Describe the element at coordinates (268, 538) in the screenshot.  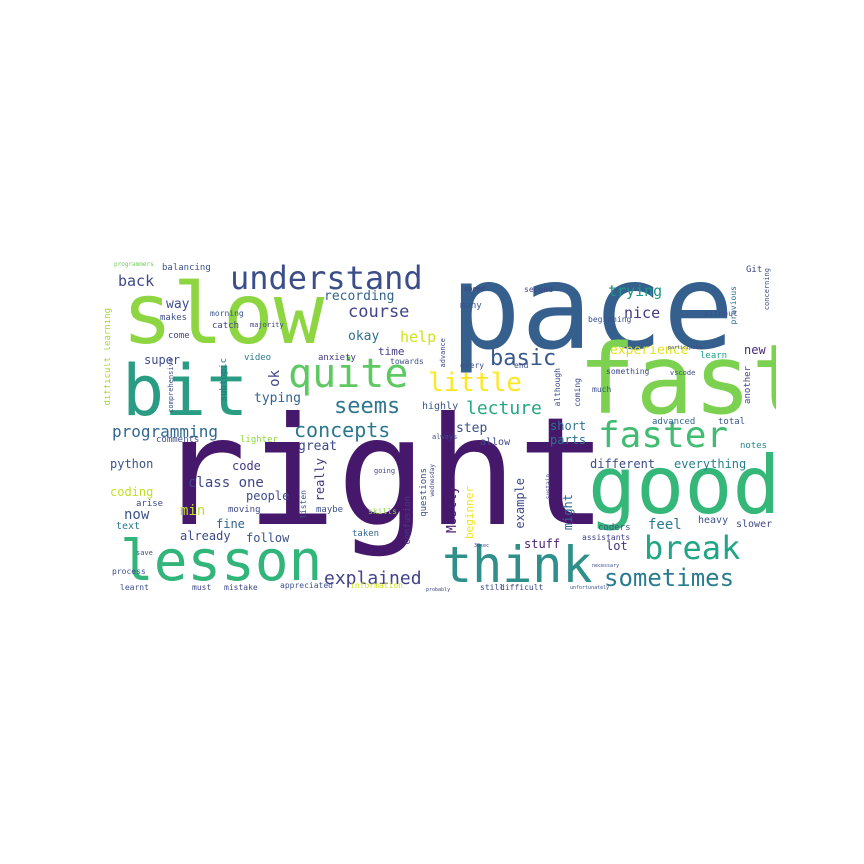
I see `word-follow: follow` at that location.